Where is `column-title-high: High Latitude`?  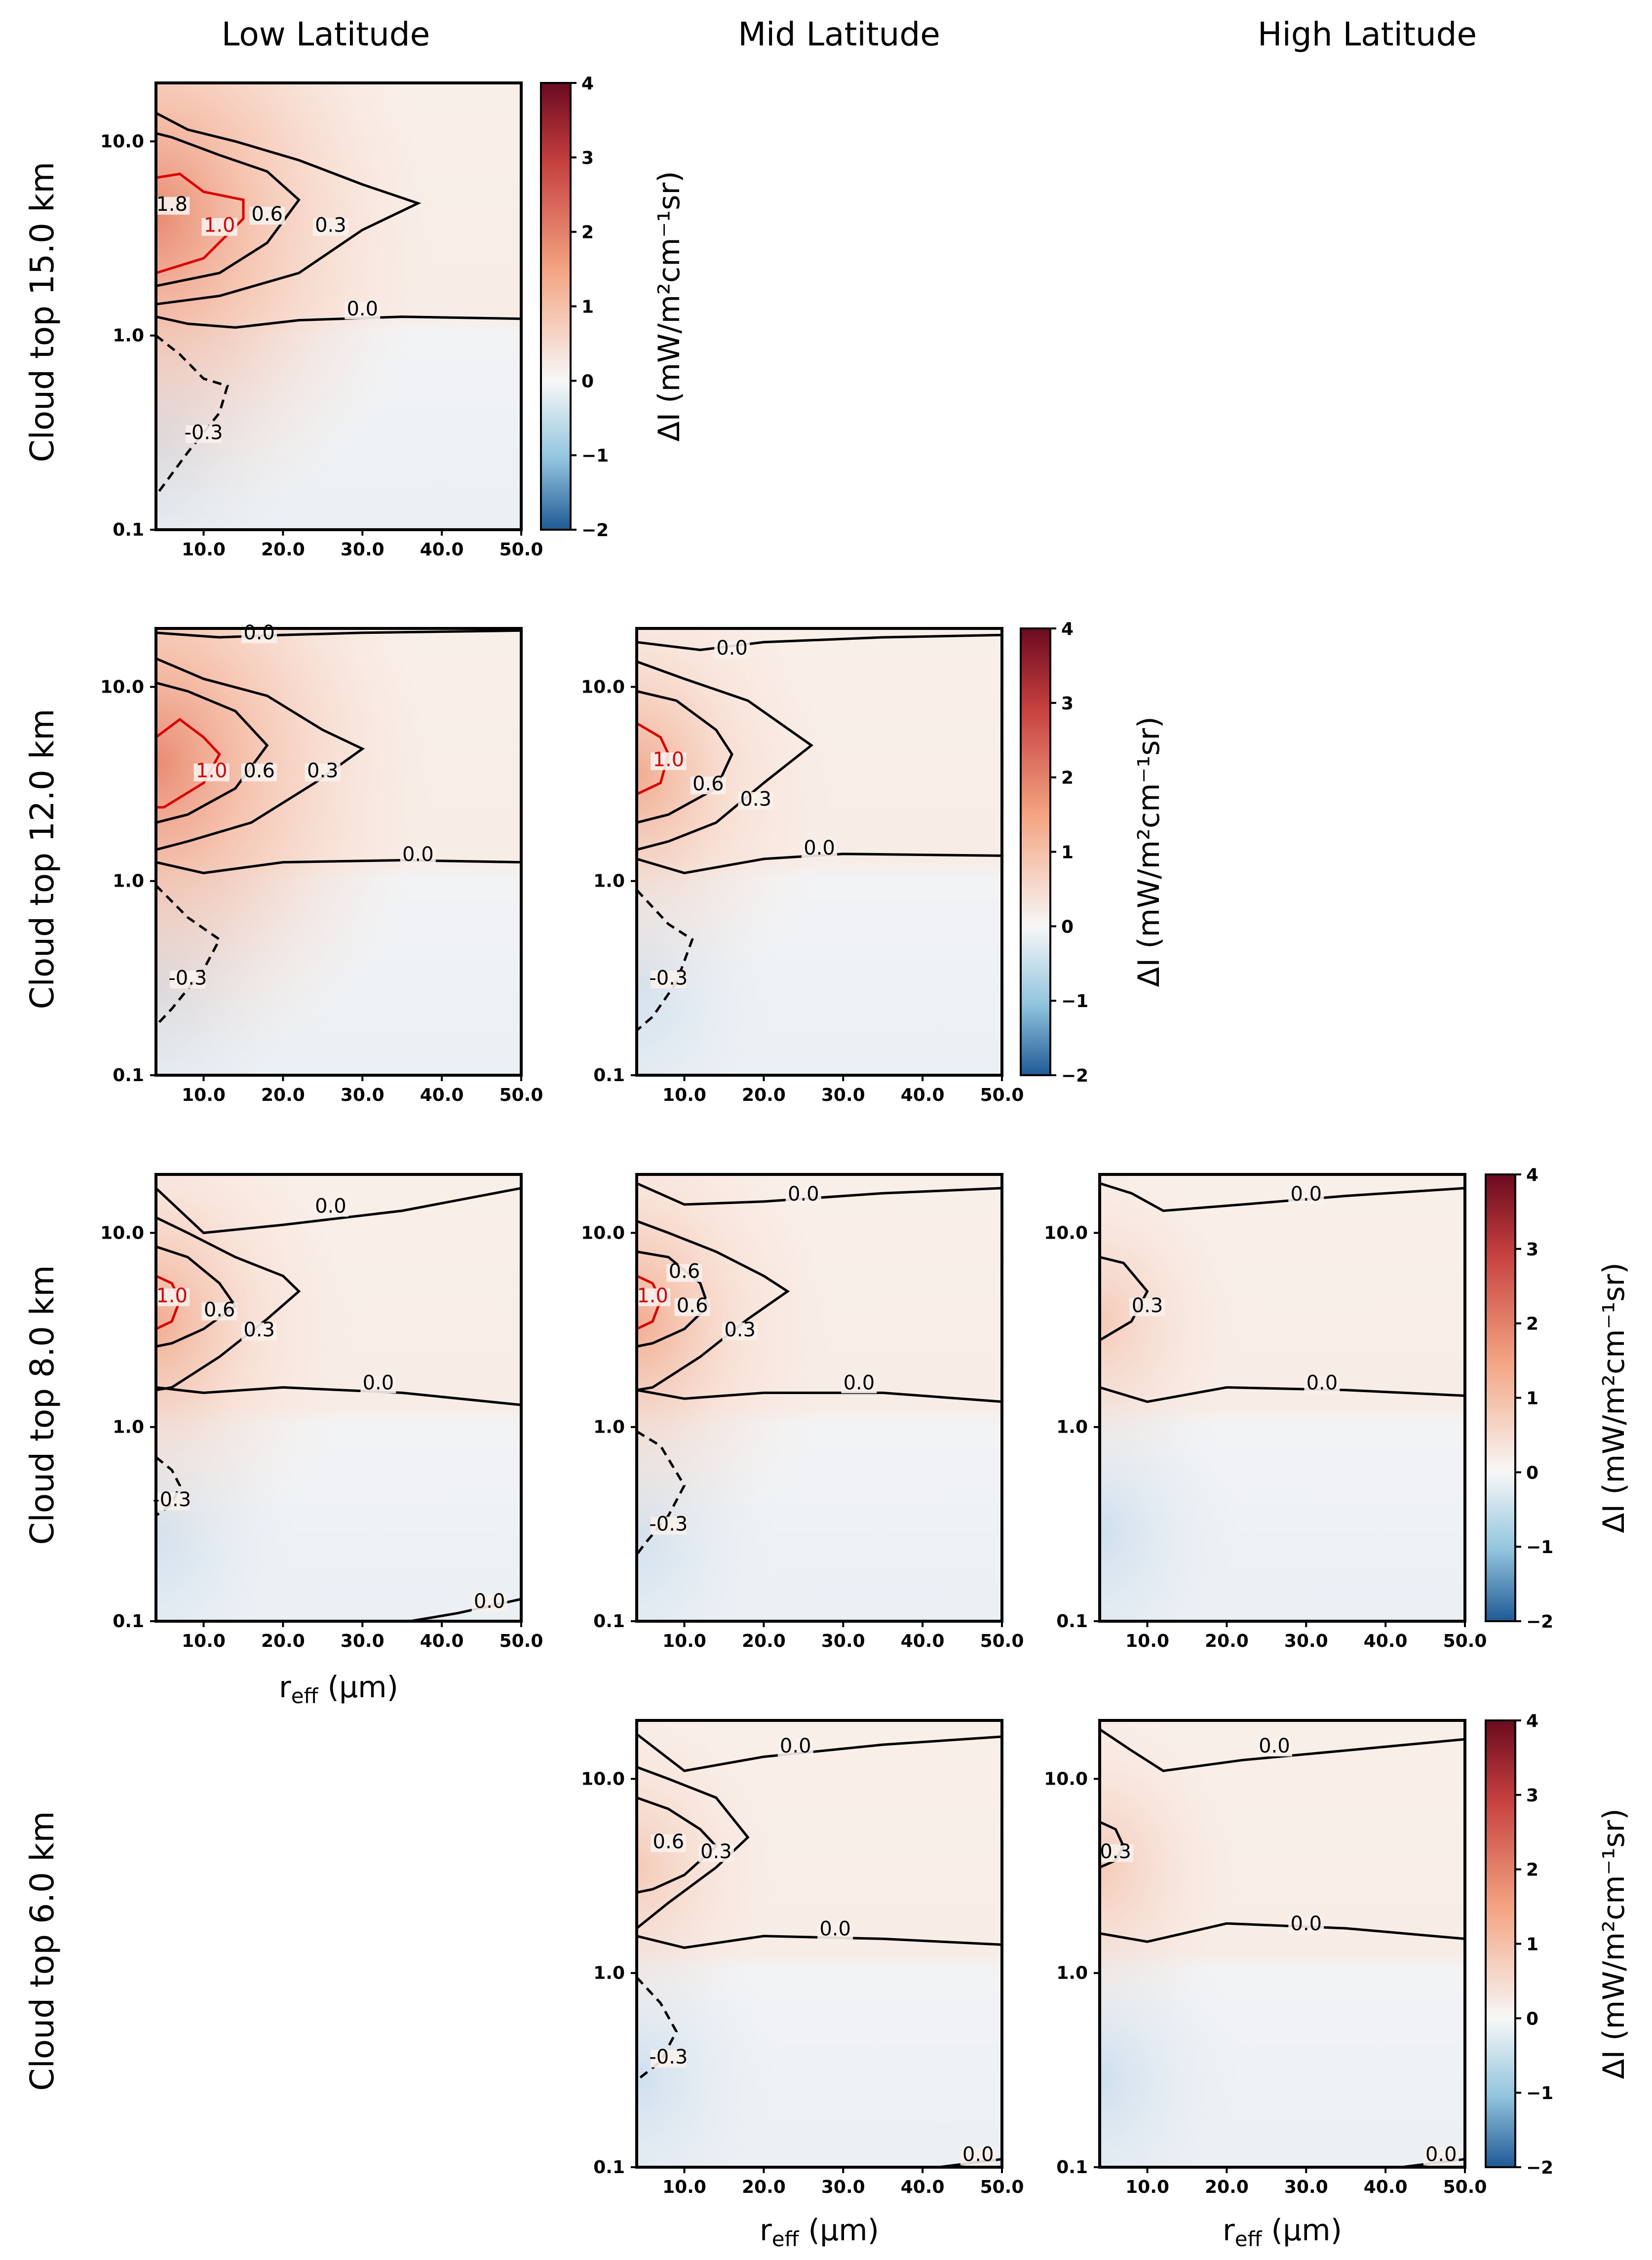 column-title-high: High Latitude is located at coordinates (1367, 34).